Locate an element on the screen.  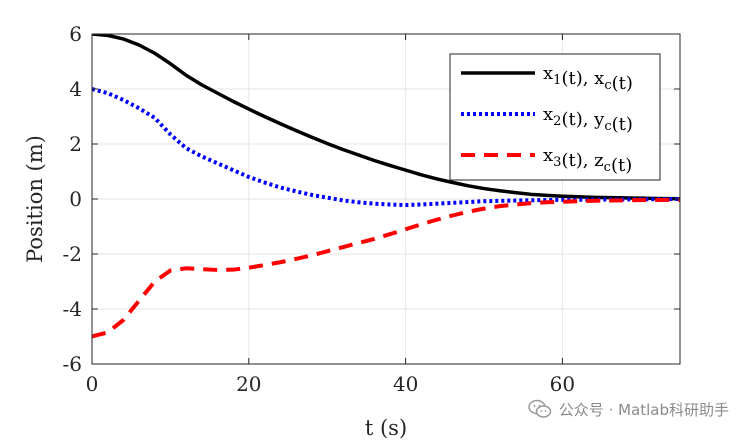
y-tick-label: 6 is located at coordinates (75, 34).